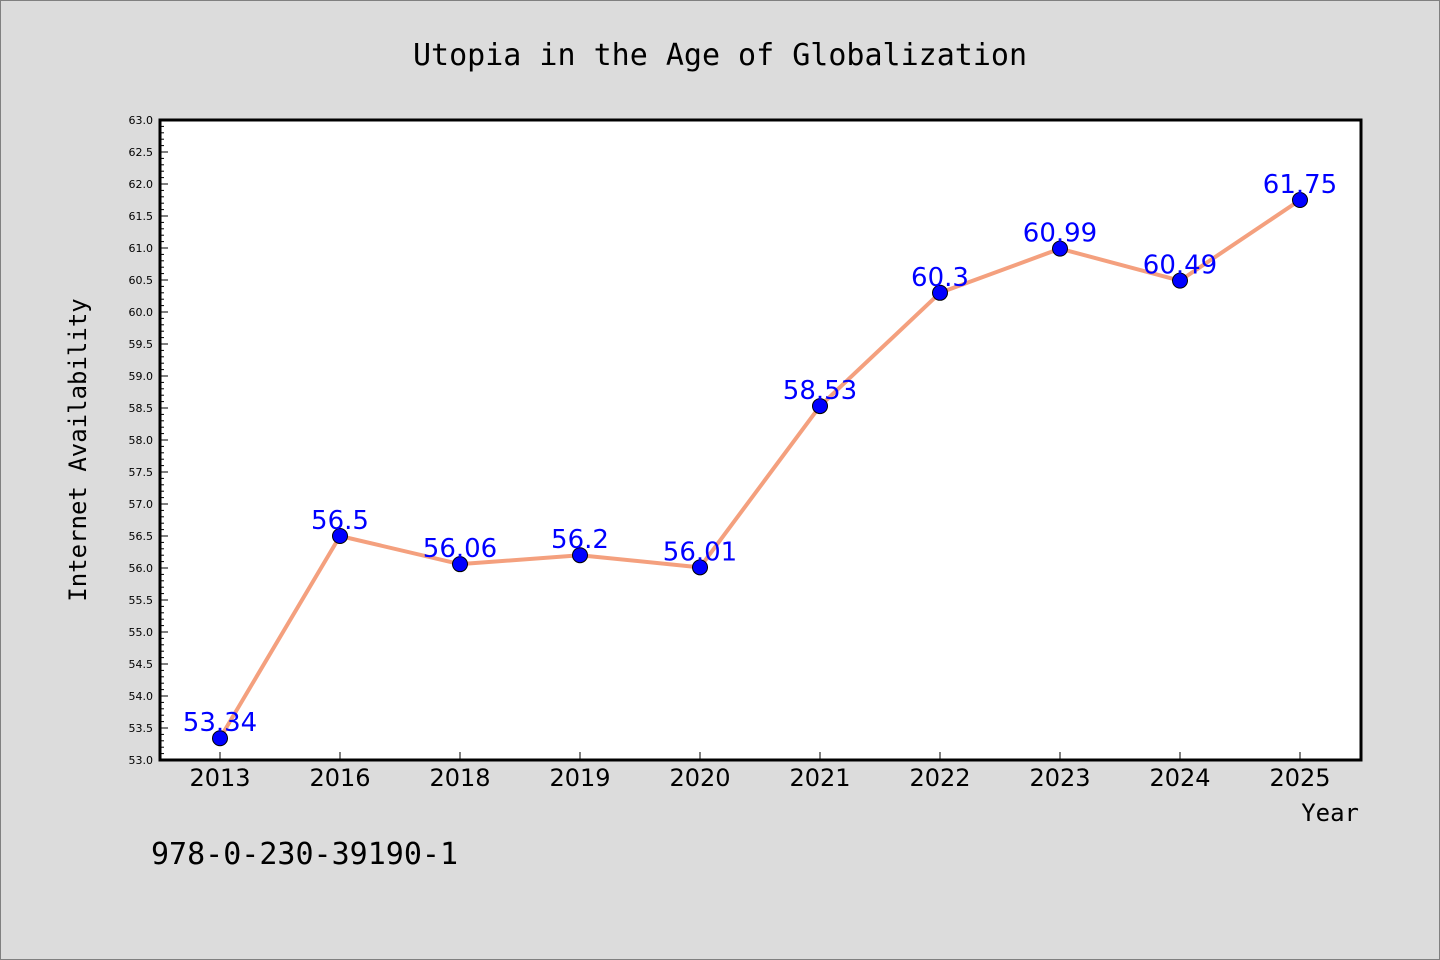  Describe the element at coordinates (819, 778) in the screenshot. I see `x-tick-label: 2021` at that location.